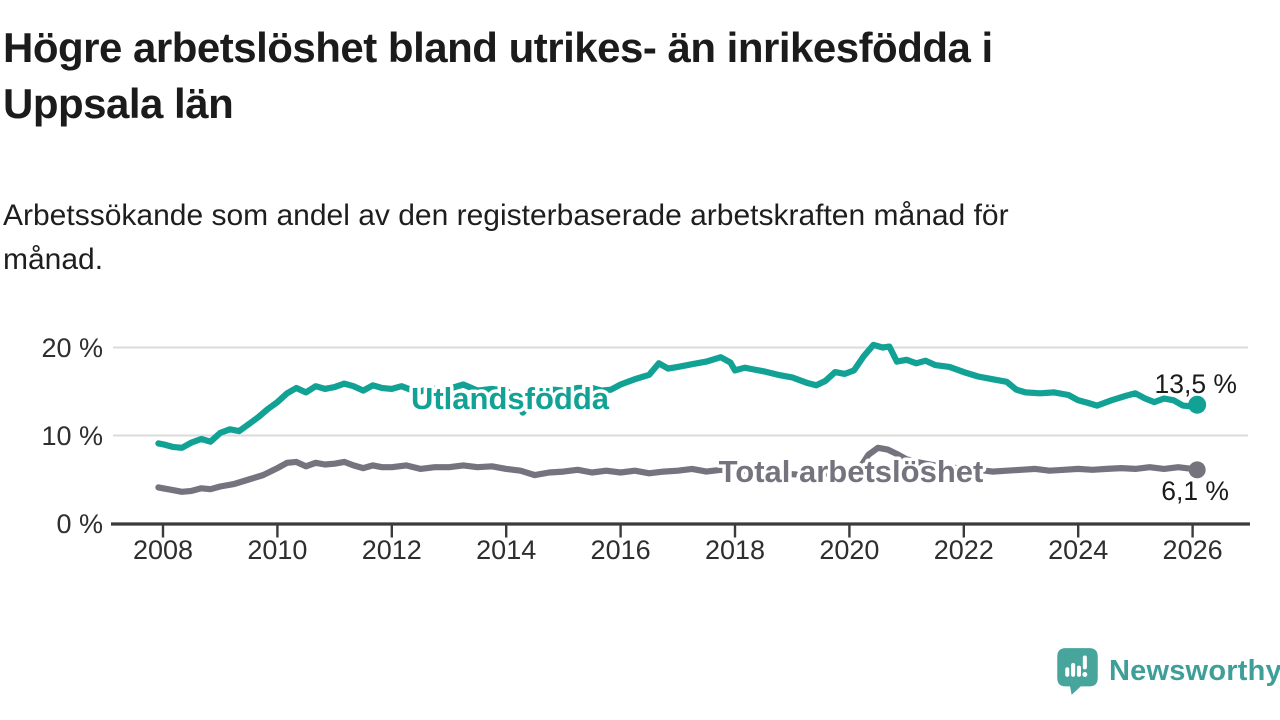 Image resolution: width=1280 pixels, height=720 pixels. Describe the element at coordinates (678, 469) in the screenshot. I see `series-line-total-arbetsloshet` at that location.